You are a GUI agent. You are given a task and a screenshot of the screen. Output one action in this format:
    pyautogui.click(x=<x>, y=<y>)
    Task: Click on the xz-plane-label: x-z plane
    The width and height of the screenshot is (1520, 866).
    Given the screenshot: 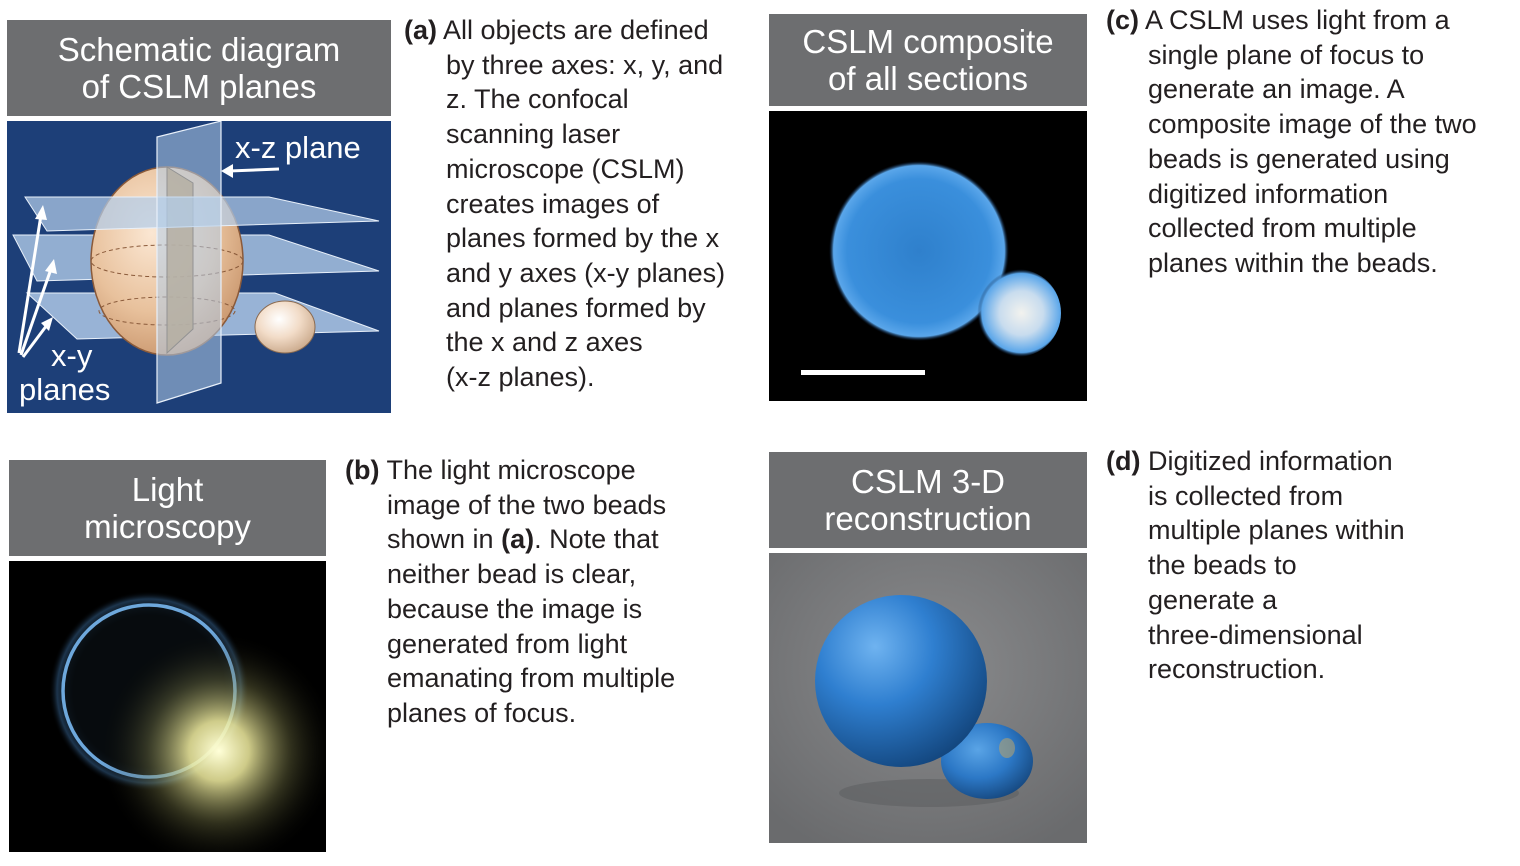 What is the action you would take?
    pyautogui.click(x=298, y=147)
    